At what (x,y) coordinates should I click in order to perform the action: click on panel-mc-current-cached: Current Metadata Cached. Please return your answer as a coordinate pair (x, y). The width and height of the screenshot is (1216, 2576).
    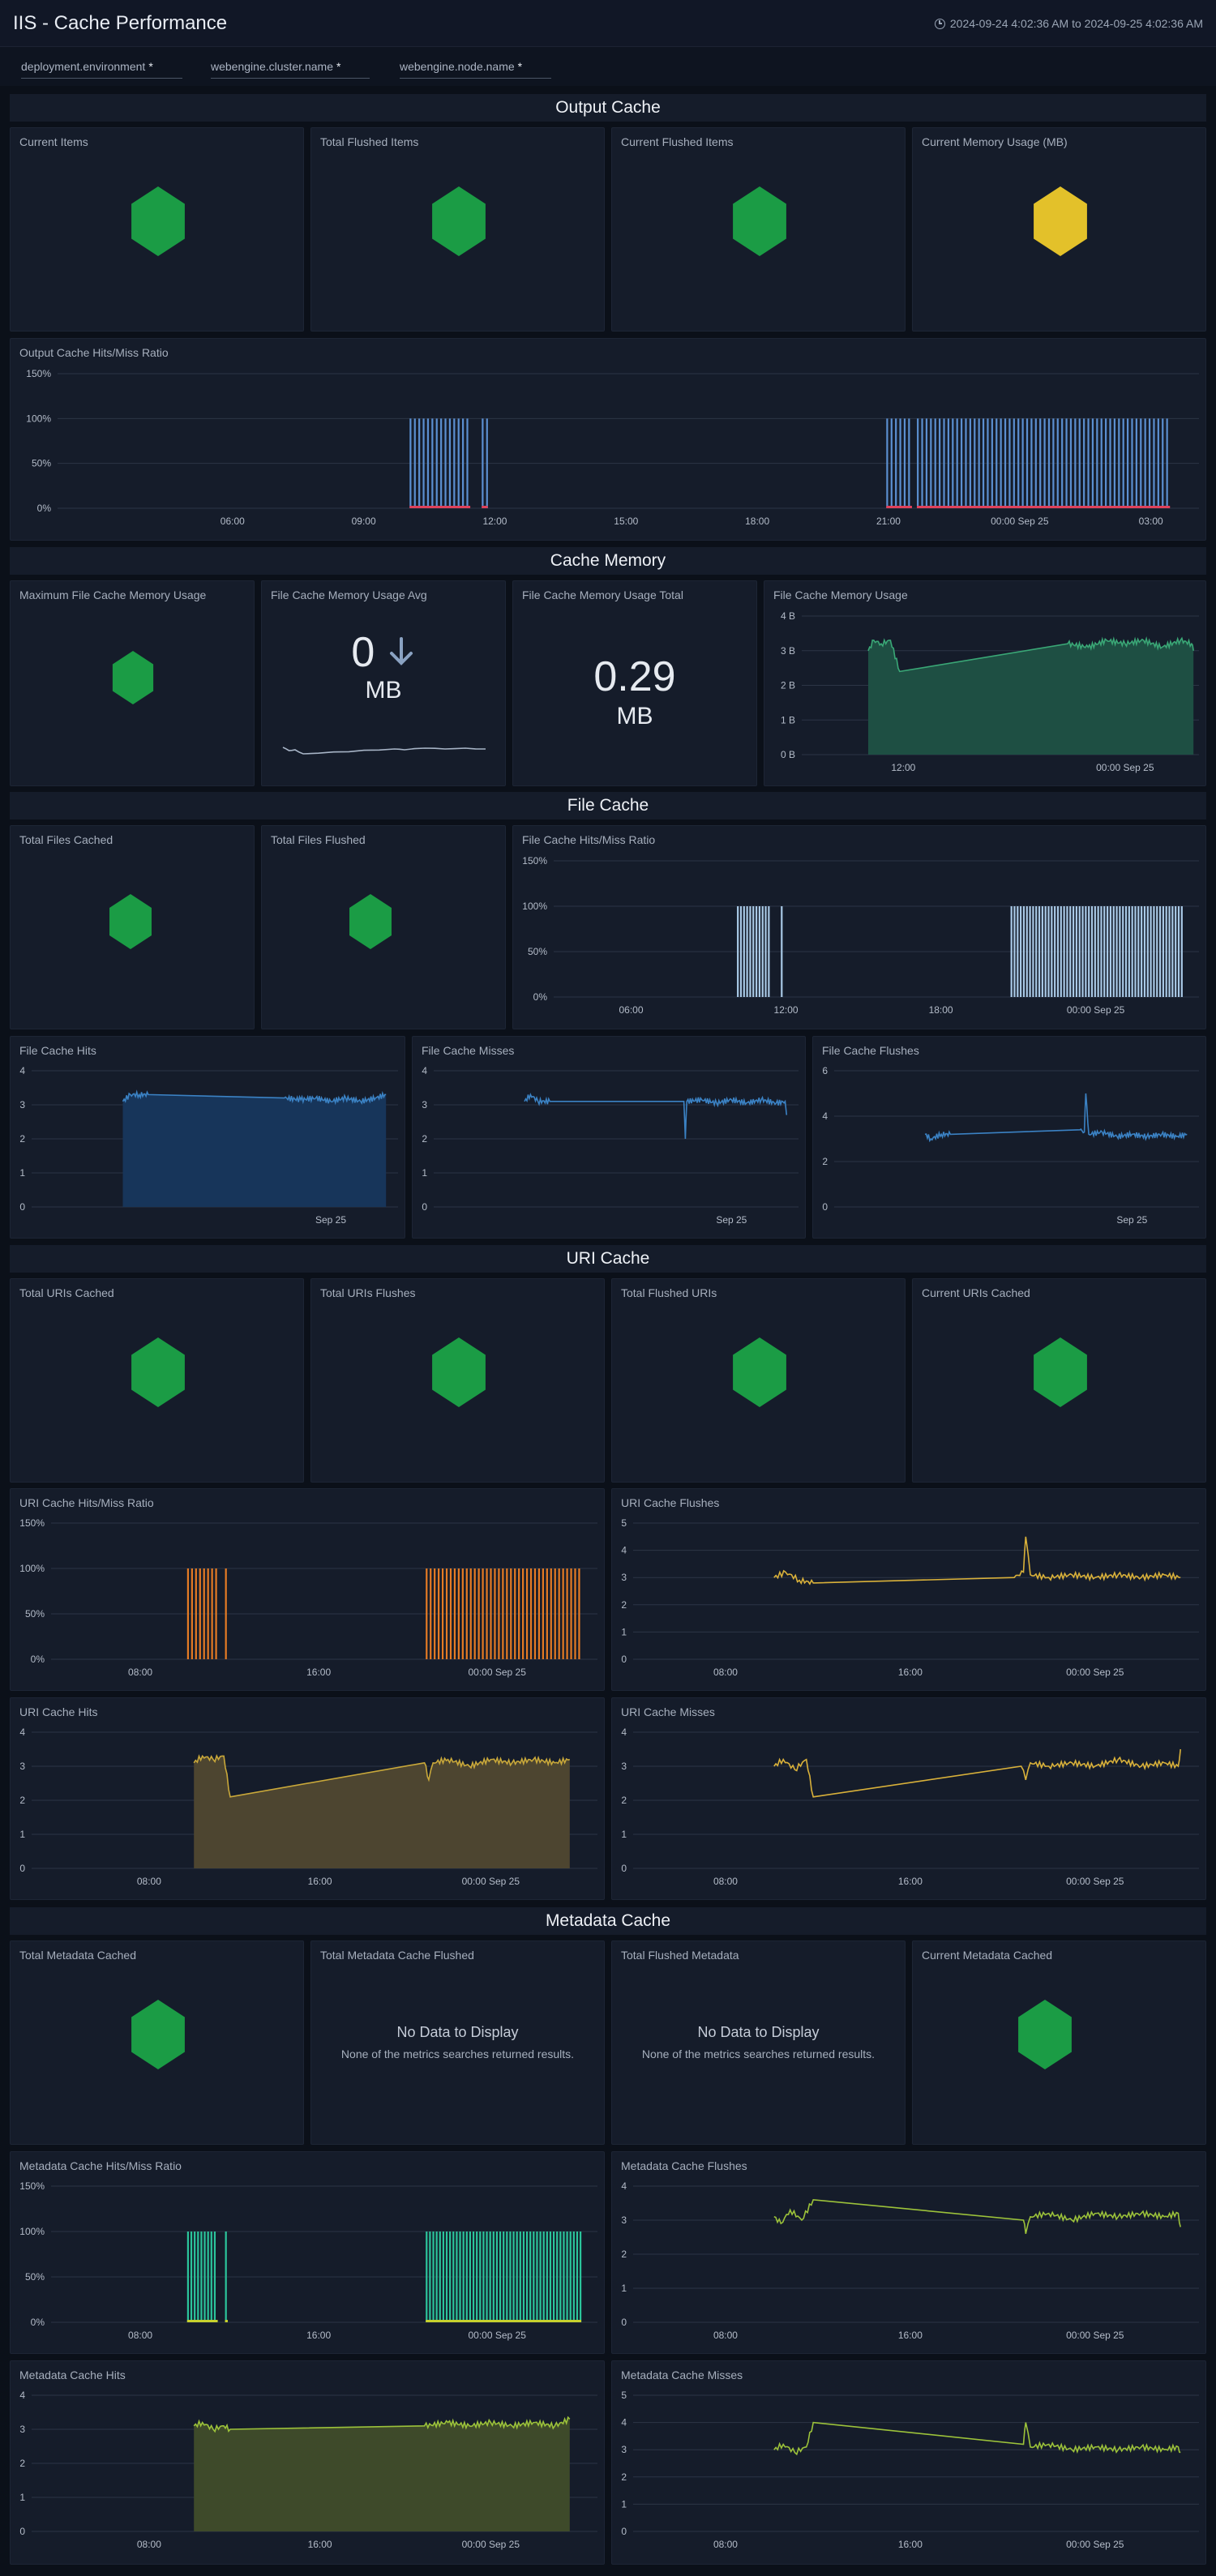
    Looking at the image, I should click on (1059, 2043).